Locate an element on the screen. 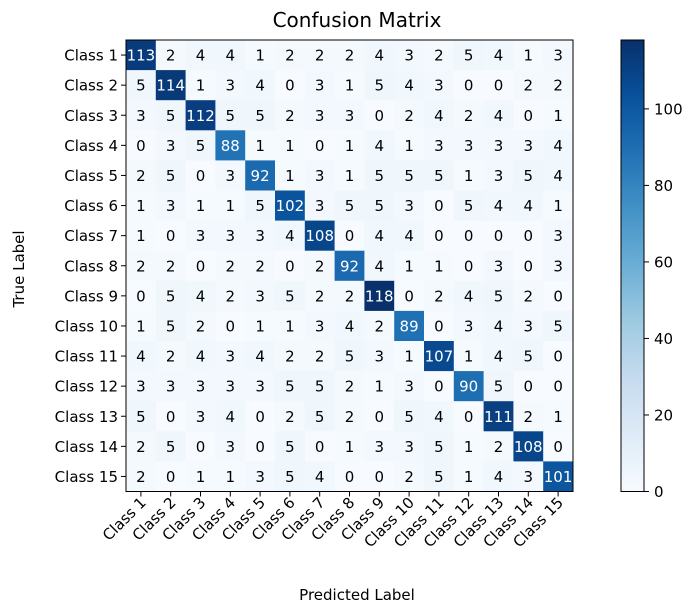  colorbar-tick-label: 80 is located at coordinates (663, 186).